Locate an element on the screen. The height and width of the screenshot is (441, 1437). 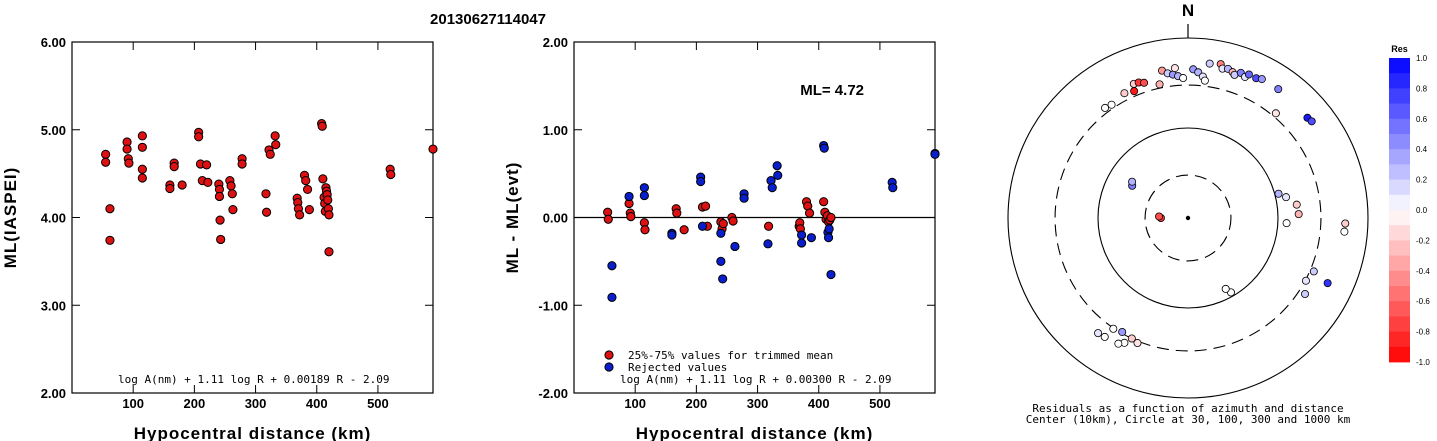
x-tick-label: 300 is located at coordinates (256, 403).